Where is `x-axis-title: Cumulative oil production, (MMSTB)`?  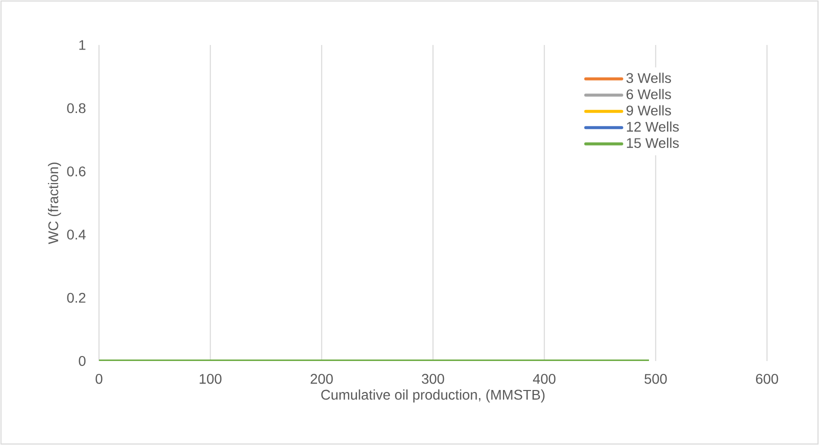
x-axis-title: Cumulative oil production, (MMSTB) is located at coordinates (433, 395).